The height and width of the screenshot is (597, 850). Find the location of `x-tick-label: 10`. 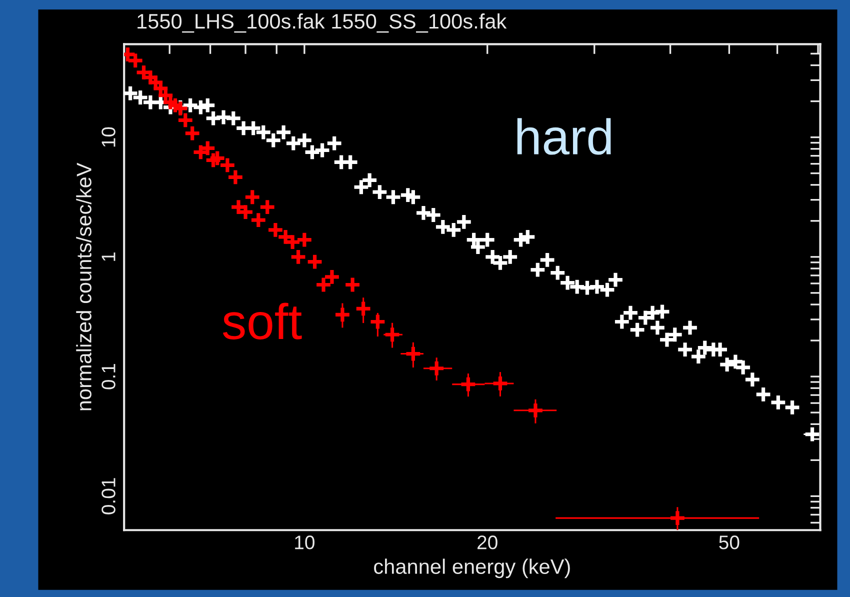

x-tick-label: 10 is located at coordinates (304, 543).